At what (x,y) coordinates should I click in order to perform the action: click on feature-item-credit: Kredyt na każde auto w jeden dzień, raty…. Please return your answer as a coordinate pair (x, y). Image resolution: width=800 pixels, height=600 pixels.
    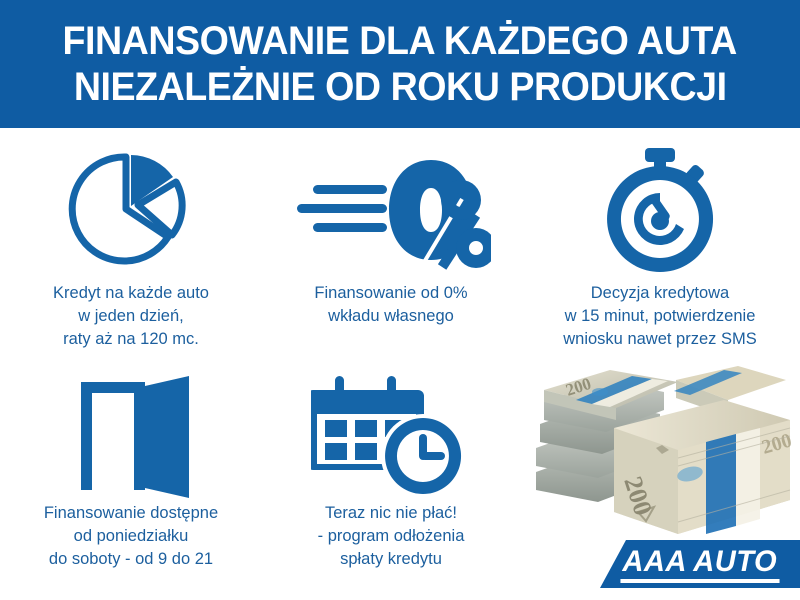
    Looking at the image, I should click on (131, 244).